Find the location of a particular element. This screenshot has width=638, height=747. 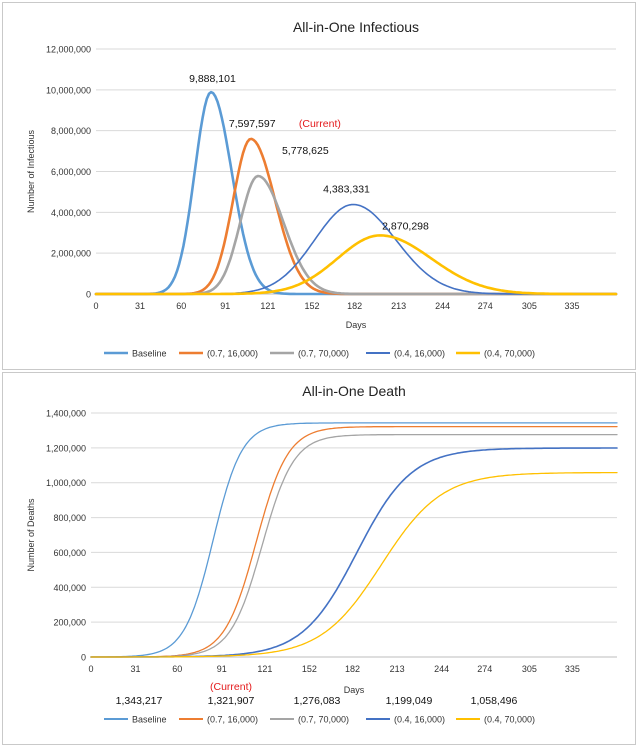

y-tick-label: 800,000 is located at coordinates (69, 518).